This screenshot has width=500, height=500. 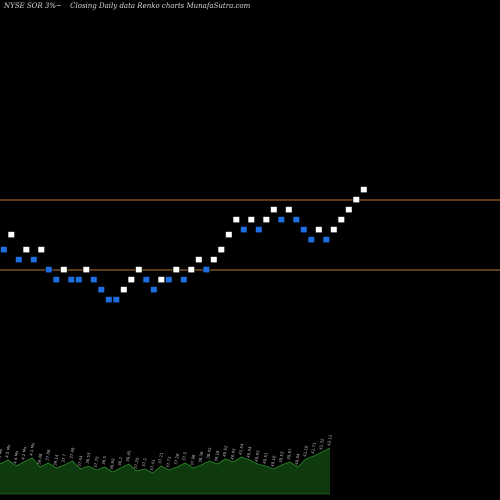 I want to click on volume-label-22: 37.73, so click(x=168, y=462).